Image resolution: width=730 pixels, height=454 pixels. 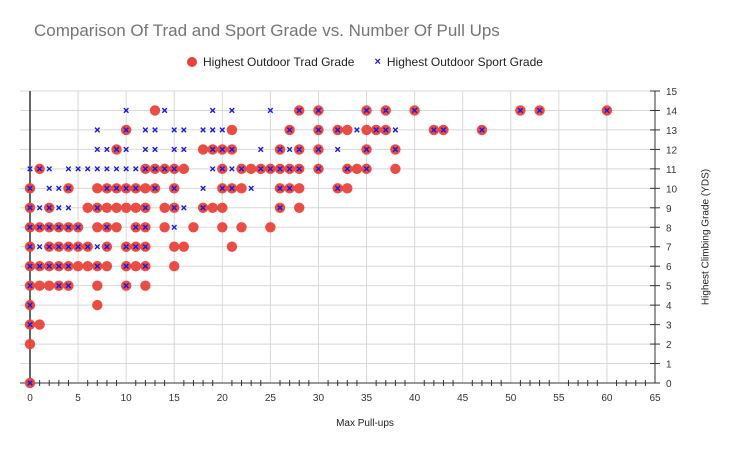 I want to click on y-tick-label: 1, so click(x=669, y=365).